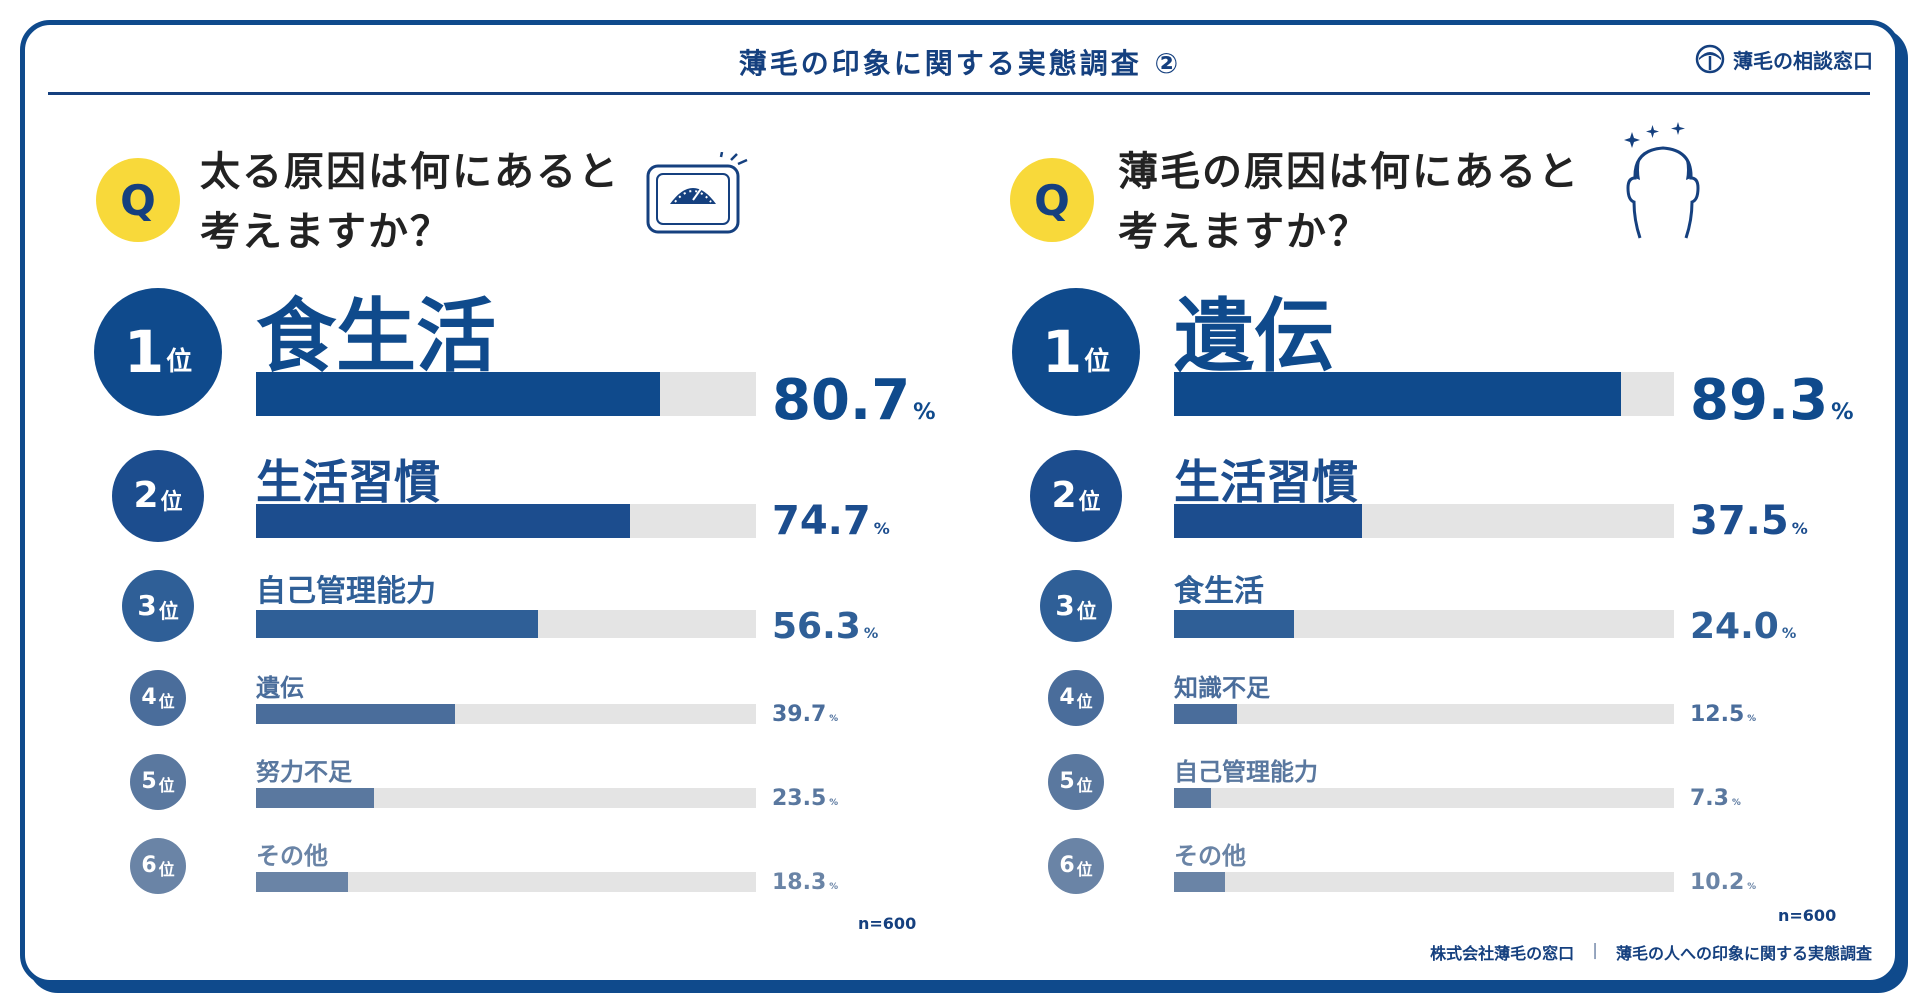  What do you see at coordinates (346, 591) in the screenshot?
I see `category-label: 自己管理能力` at bounding box center [346, 591].